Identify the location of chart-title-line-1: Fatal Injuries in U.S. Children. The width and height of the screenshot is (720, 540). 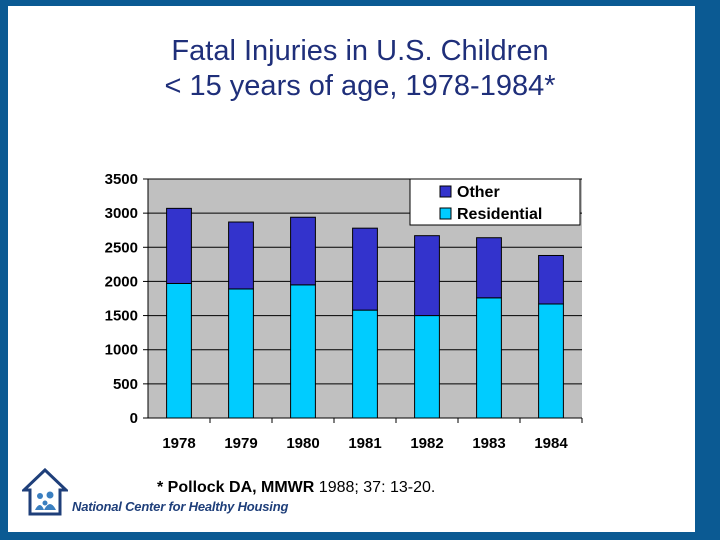
(360, 51).